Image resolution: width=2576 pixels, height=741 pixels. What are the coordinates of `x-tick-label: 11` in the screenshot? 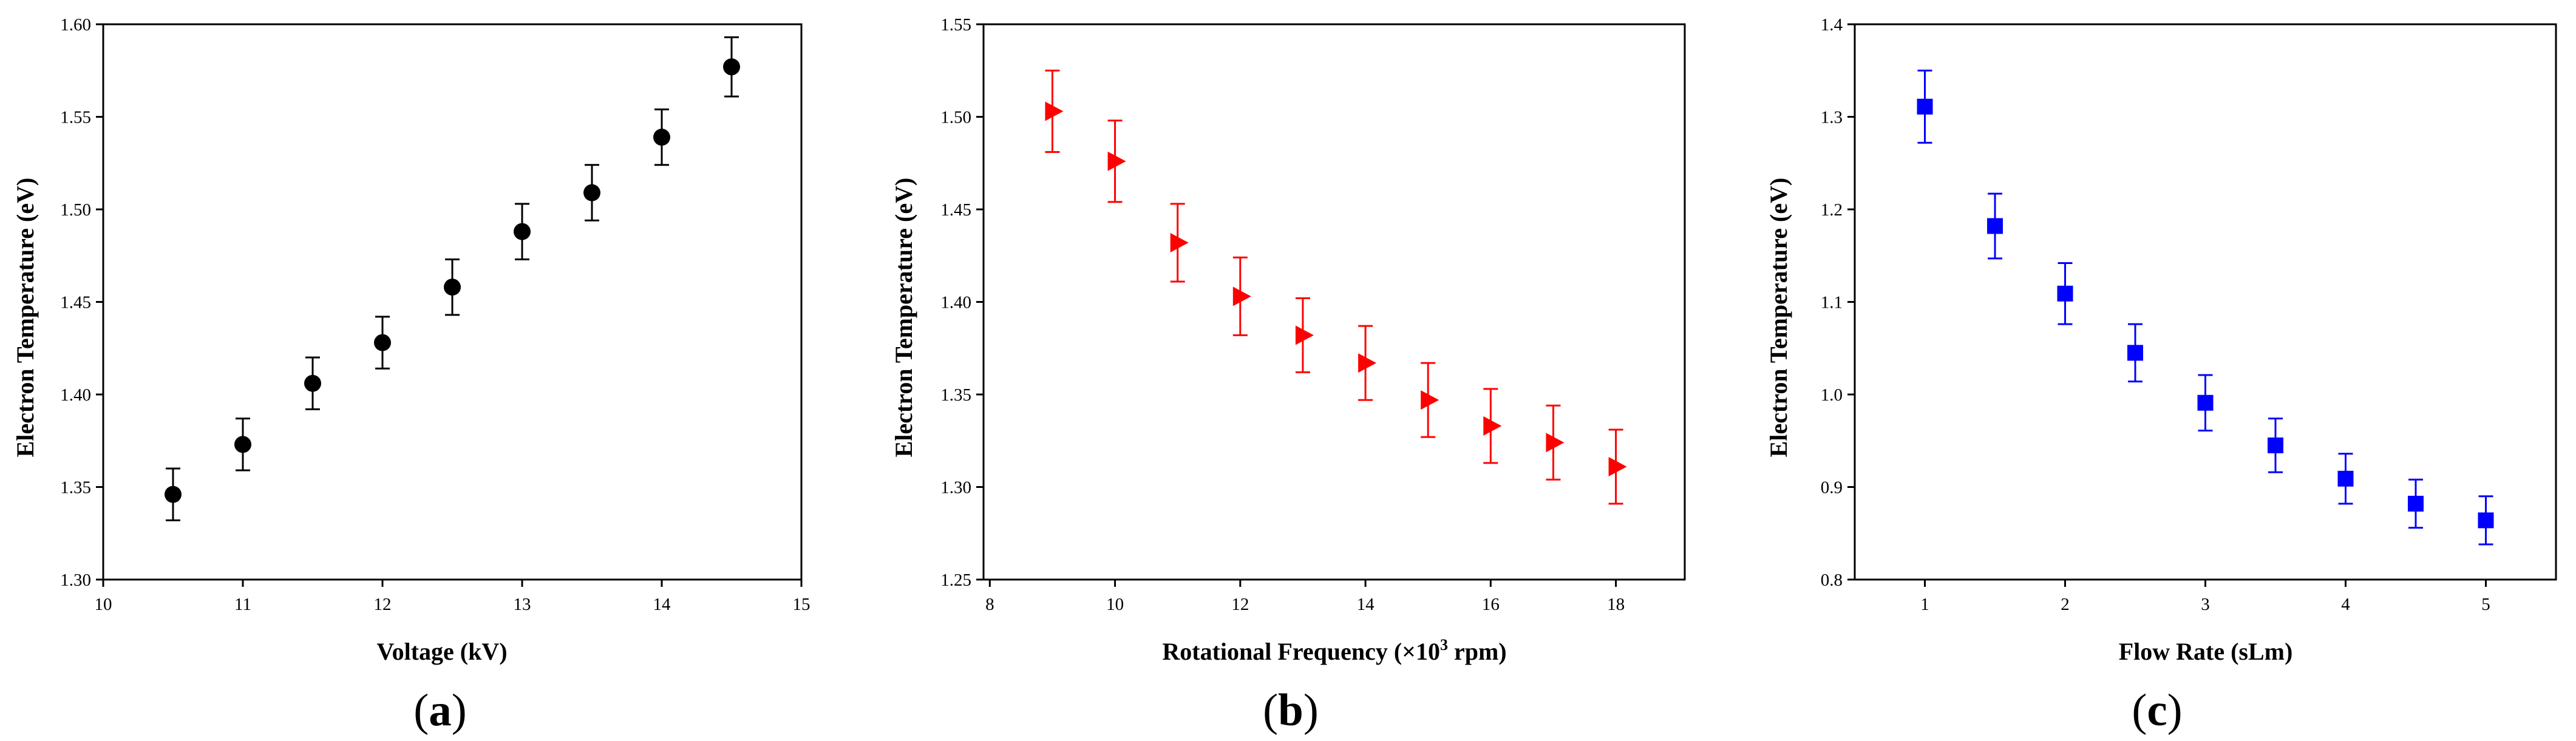 It's located at (242, 604).